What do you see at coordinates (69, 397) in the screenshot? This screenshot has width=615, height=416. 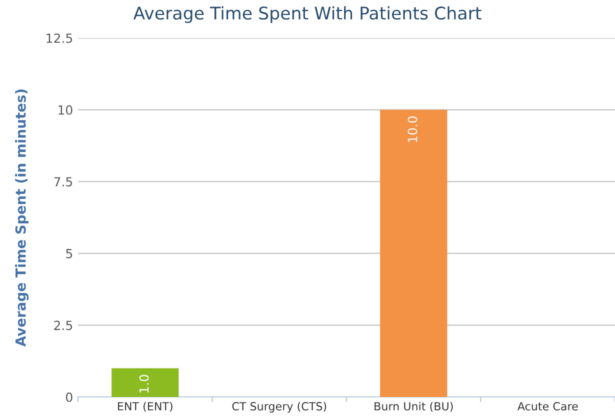 I see `y-tick-label: 0` at bounding box center [69, 397].